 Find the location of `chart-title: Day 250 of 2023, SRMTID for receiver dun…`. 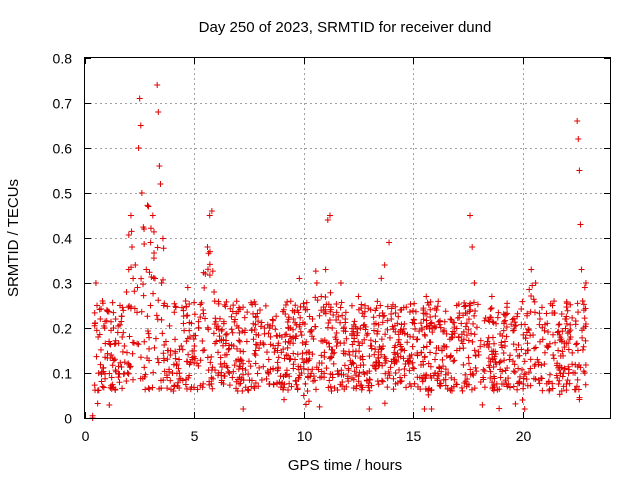

chart-title: Day 250 of 2023, SRMTID for receiver dun… is located at coordinates (345, 27).